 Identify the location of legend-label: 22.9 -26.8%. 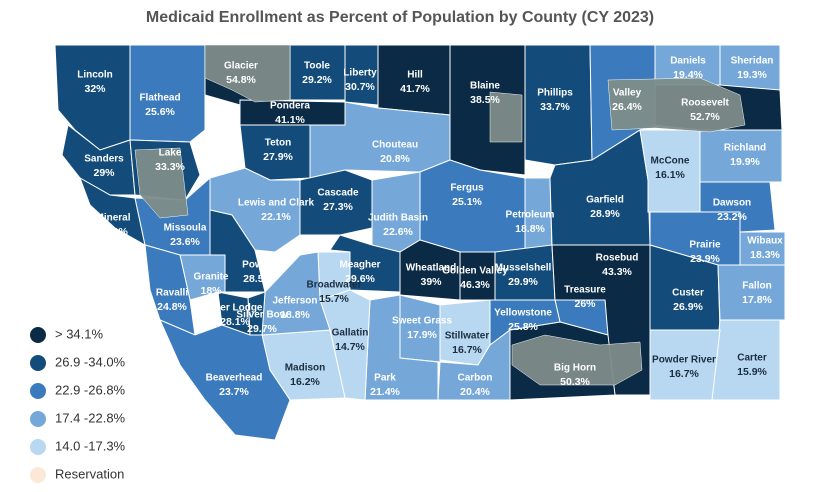
(90, 389).